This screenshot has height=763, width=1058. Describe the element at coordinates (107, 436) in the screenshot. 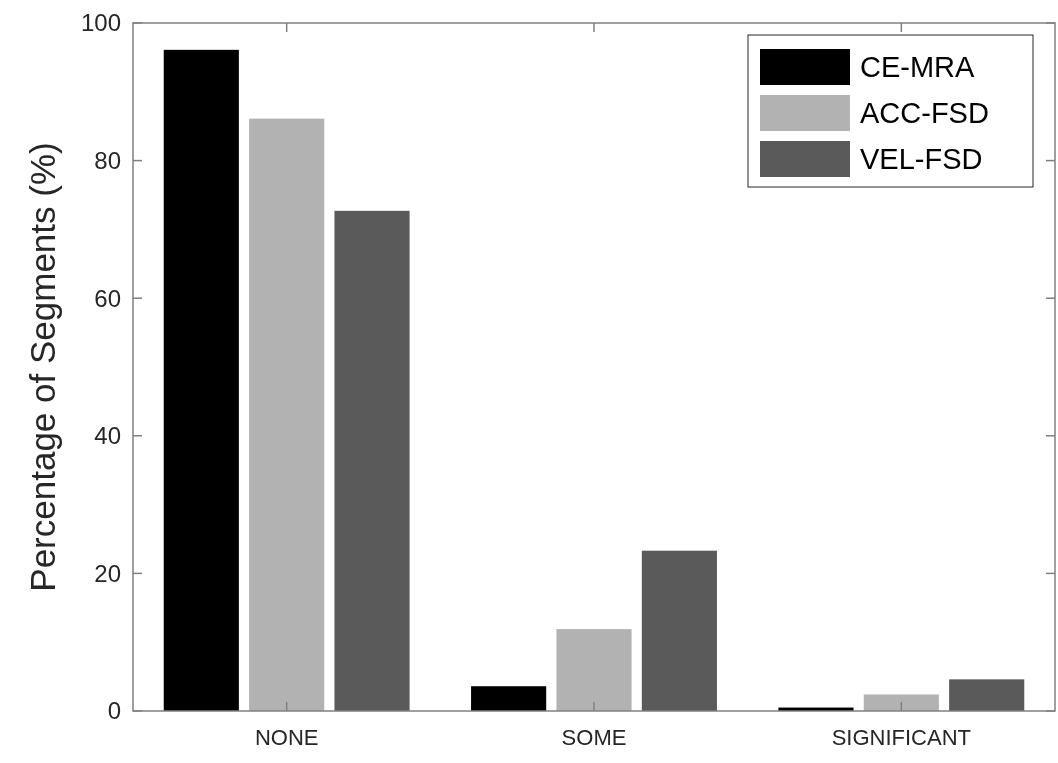

I see `y-tick-label: 40` at that location.